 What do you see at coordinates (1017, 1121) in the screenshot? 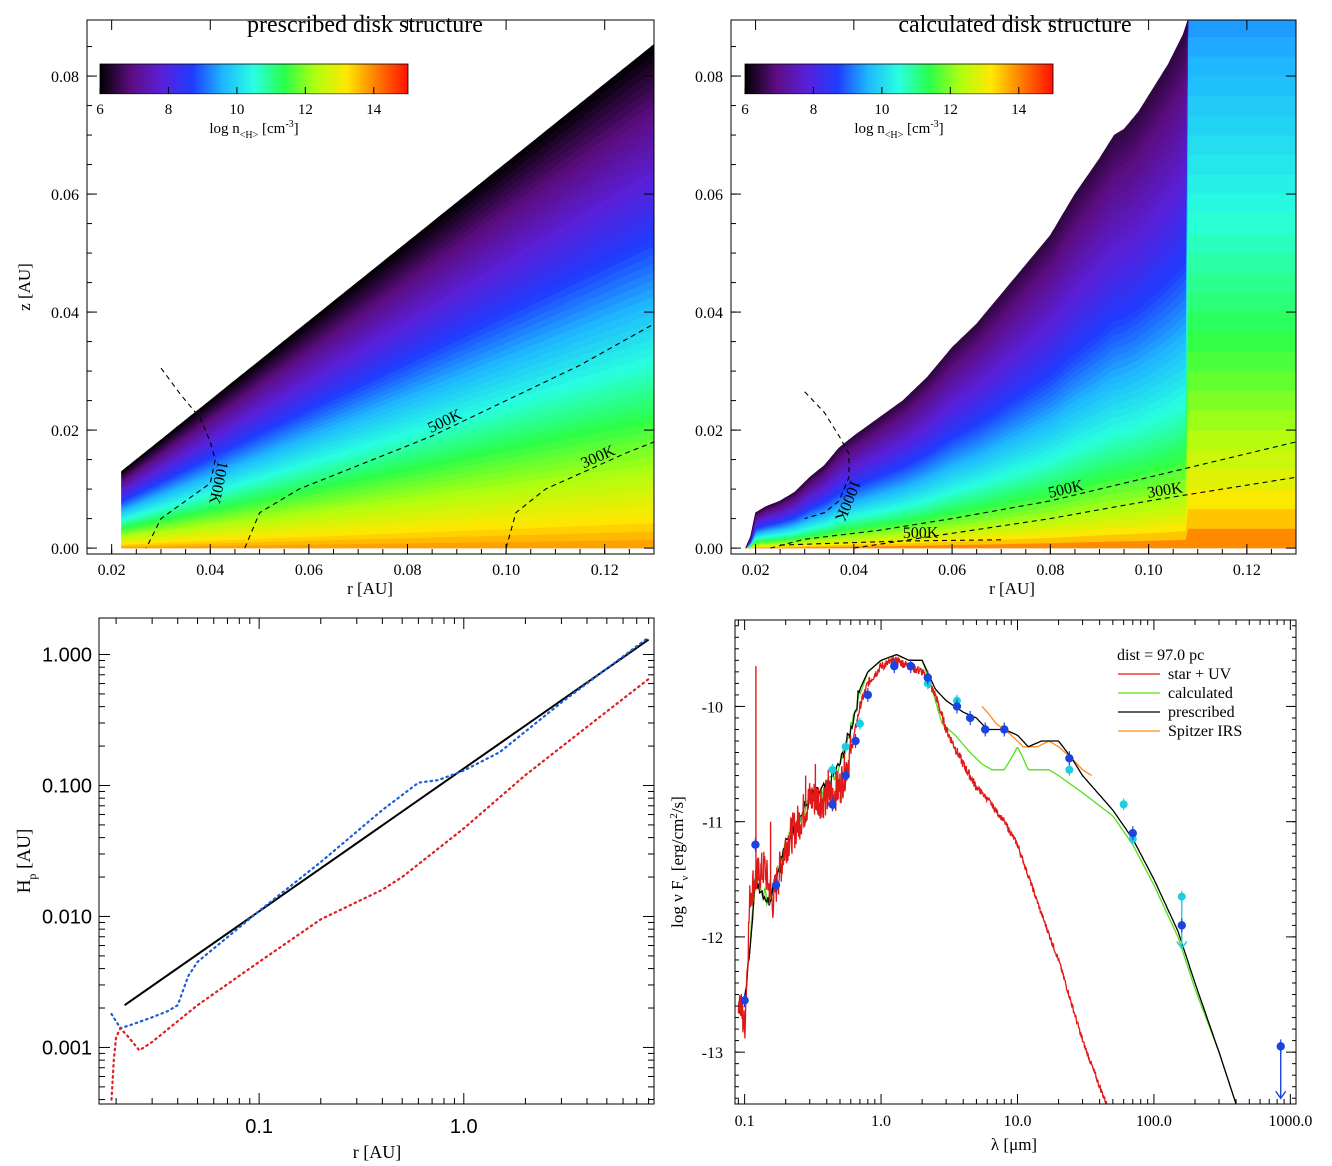
I see `x-tick-label: 10.0` at bounding box center [1017, 1121].